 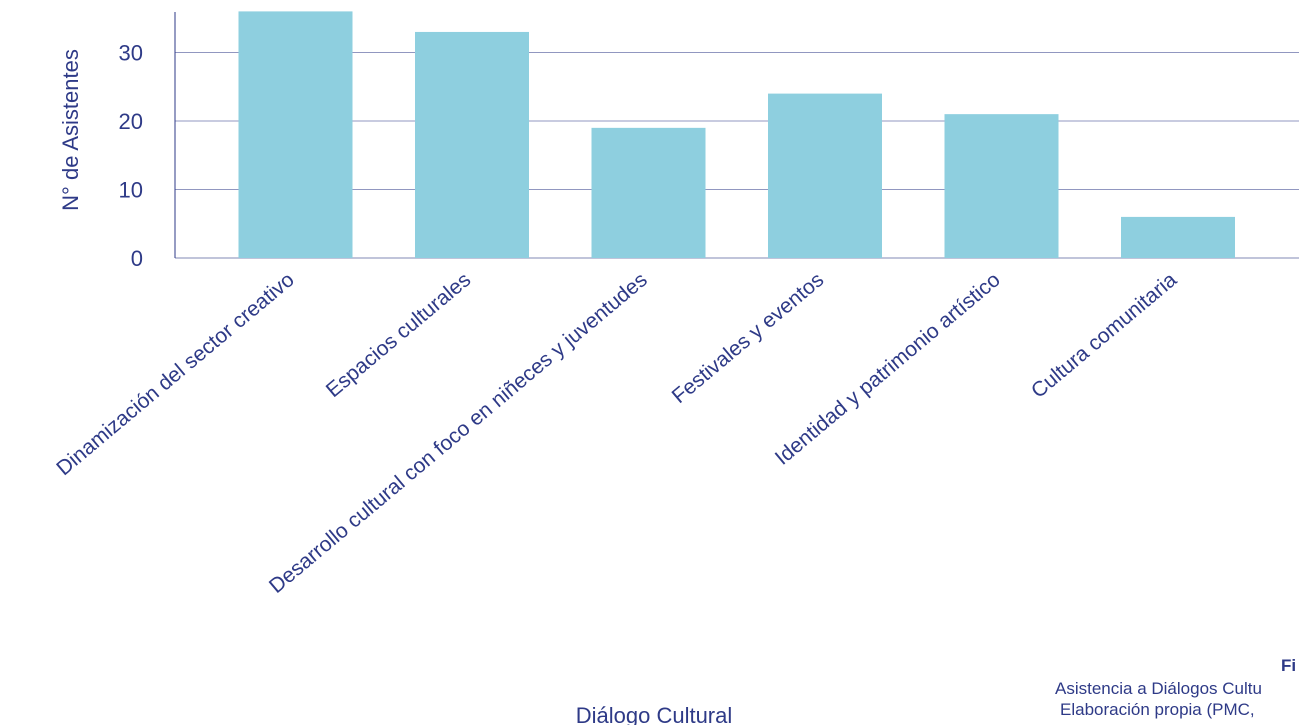 I want to click on x-category-label: Espacios culturales, so click(x=398, y=335).